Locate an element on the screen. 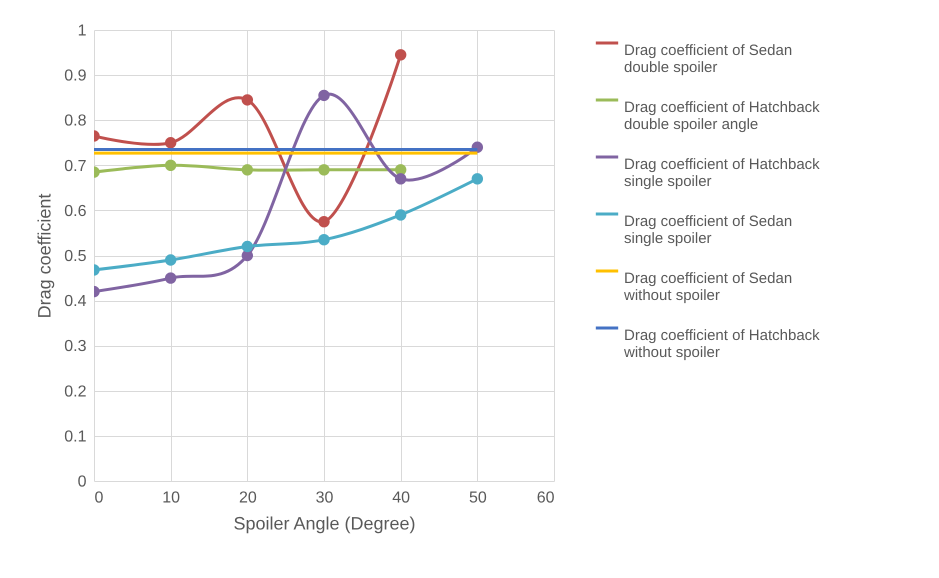 The image size is (939, 578). y-tick-label: 0.3 is located at coordinates (75, 347).